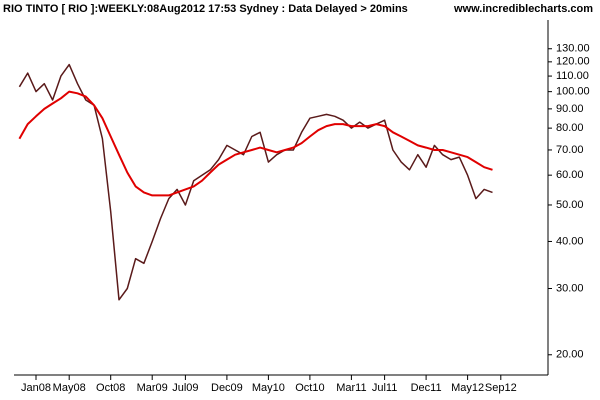  Describe the element at coordinates (227, 388) in the screenshot. I see `x-tick-label: Dec09` at that location.